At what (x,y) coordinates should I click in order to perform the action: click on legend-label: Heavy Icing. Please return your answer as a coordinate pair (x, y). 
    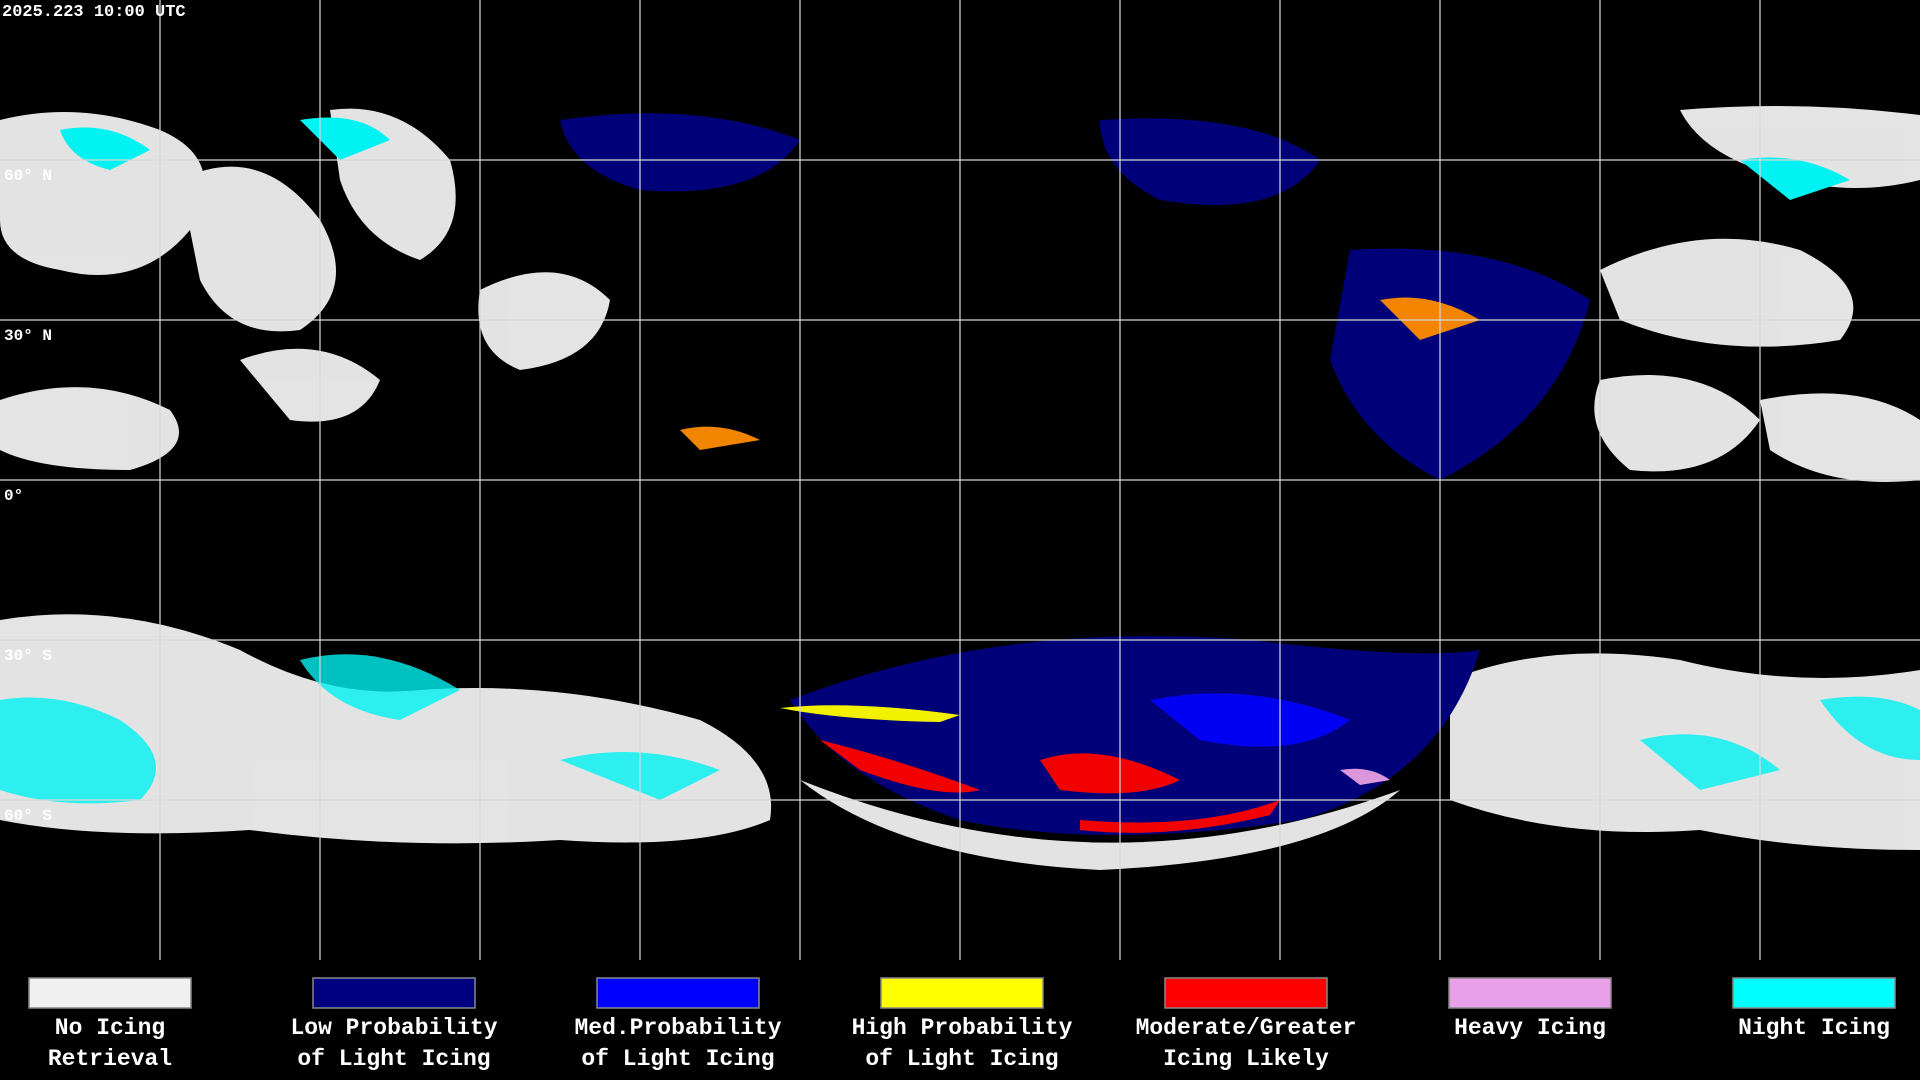
    Looking at the image, I should click on (1530, 1028).